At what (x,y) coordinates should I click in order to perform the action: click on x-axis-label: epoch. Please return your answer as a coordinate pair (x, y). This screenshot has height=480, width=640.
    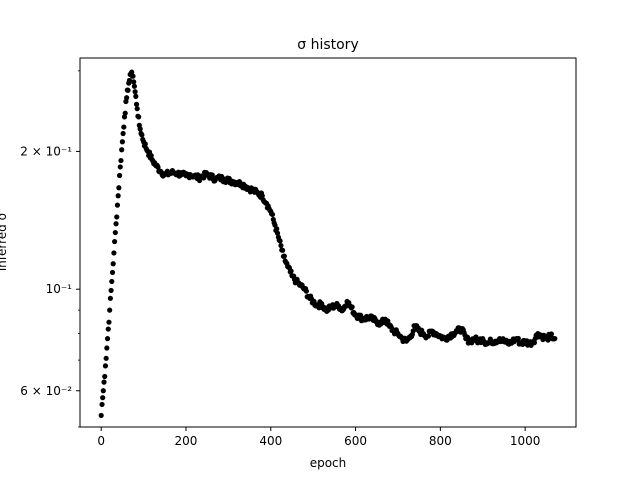
    Looking at the image, I should click on (328, 463).